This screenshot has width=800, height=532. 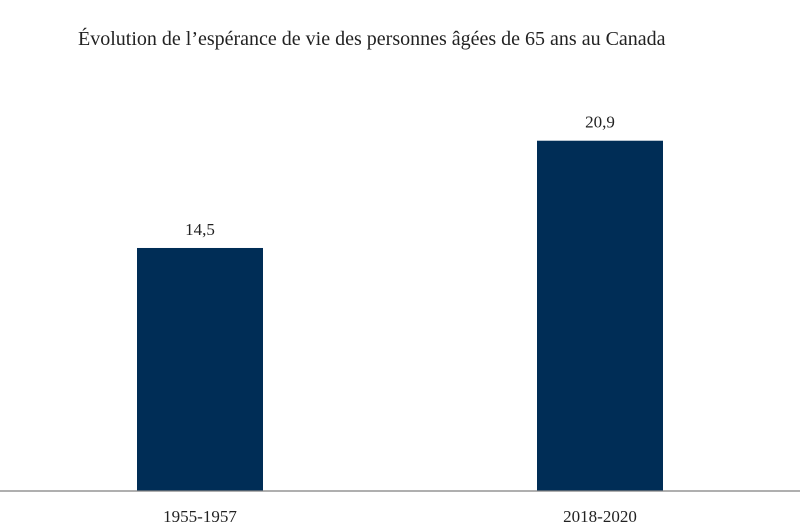 What do you see at coordinates (400, 176) in the screenshot?
I see `value-labels-group: 14,5 20,9` at bounding box center [400, 176].